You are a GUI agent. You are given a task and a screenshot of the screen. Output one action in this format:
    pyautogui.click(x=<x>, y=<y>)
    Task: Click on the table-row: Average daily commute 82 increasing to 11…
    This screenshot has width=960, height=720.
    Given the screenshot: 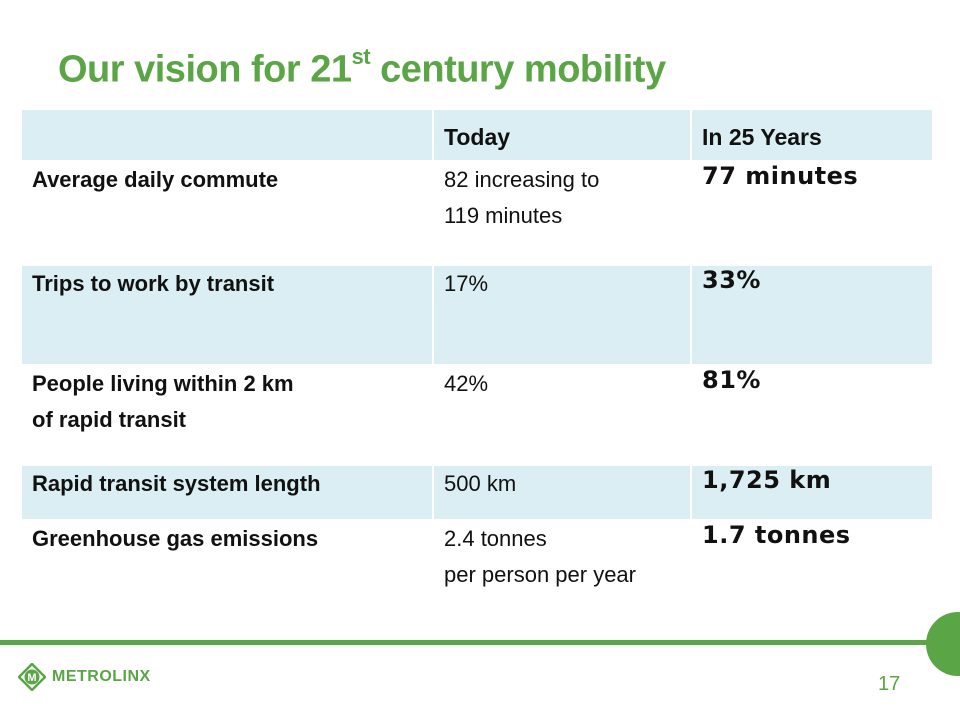 What is the action you would take?
    pyautogui.click(x=477, y=213)
    